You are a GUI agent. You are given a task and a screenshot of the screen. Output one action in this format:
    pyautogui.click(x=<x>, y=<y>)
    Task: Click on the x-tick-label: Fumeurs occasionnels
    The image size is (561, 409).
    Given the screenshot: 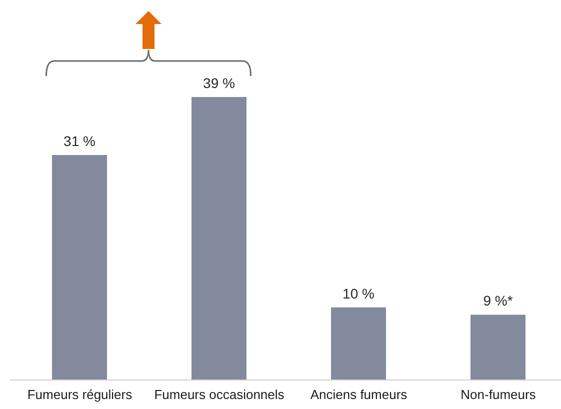 What is the action you would take?
    pyautogui.click(x=219, y=394)
    